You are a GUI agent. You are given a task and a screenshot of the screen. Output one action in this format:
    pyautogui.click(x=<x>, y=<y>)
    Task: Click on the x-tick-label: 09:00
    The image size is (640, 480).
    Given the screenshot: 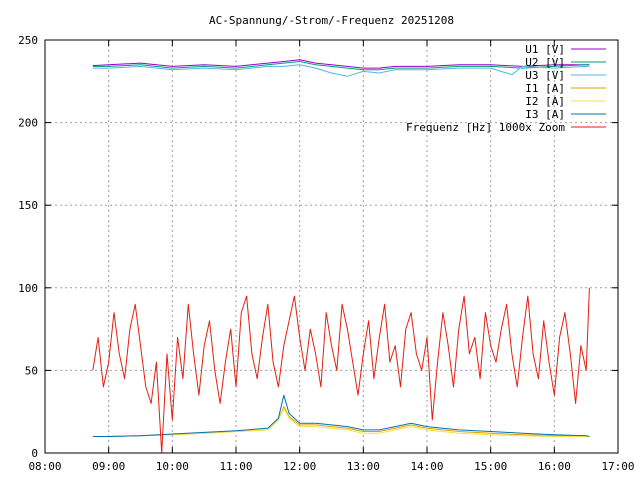 What is the action you would take?
    pyautogui.click(x=108, y=466)
    